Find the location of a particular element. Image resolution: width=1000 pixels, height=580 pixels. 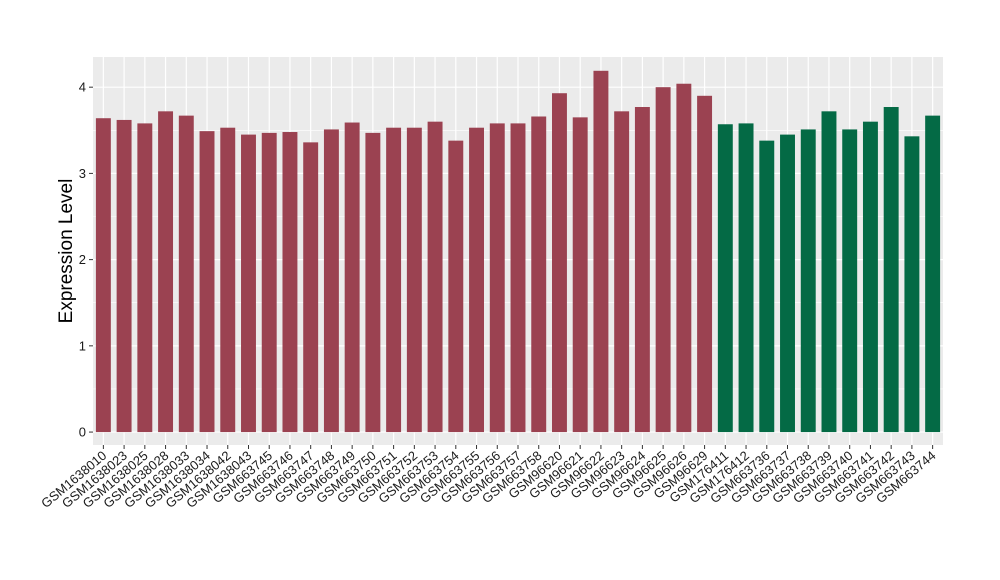

y-tick-label: 4 is located at coordinates (82, 87).